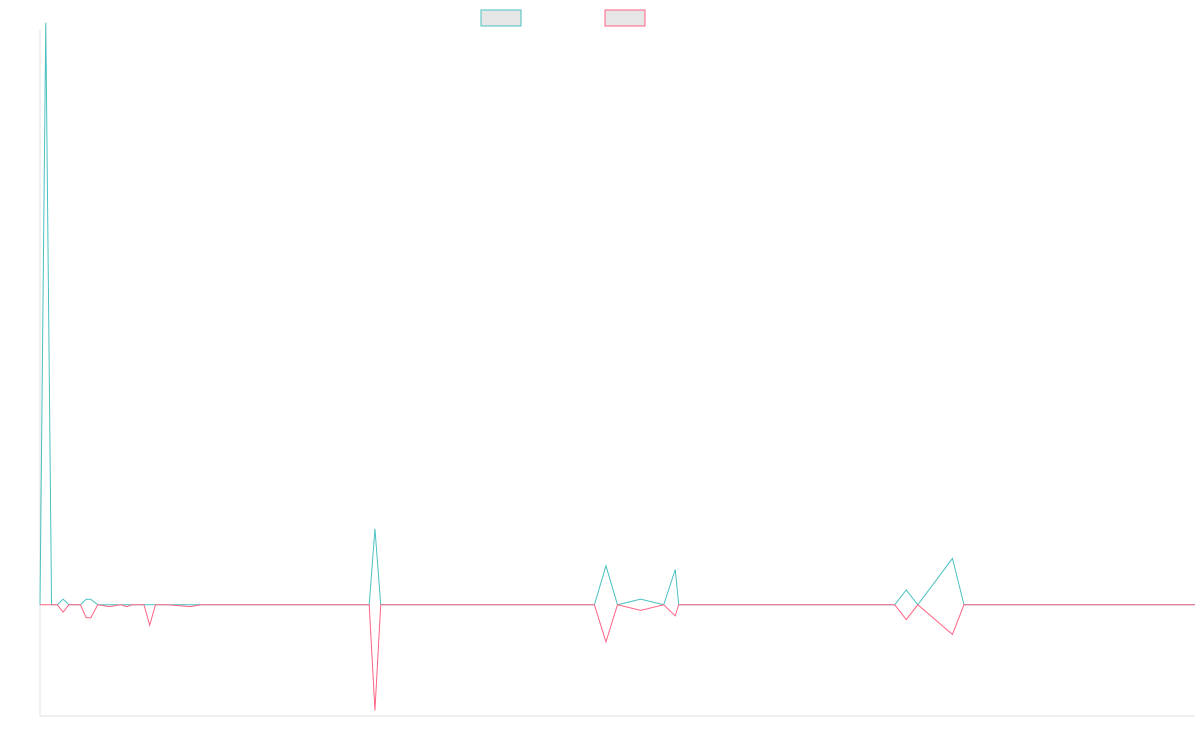 The width and height of the screenshot is (1200, 750). I want to click on series-2-line, so click(617, 657).